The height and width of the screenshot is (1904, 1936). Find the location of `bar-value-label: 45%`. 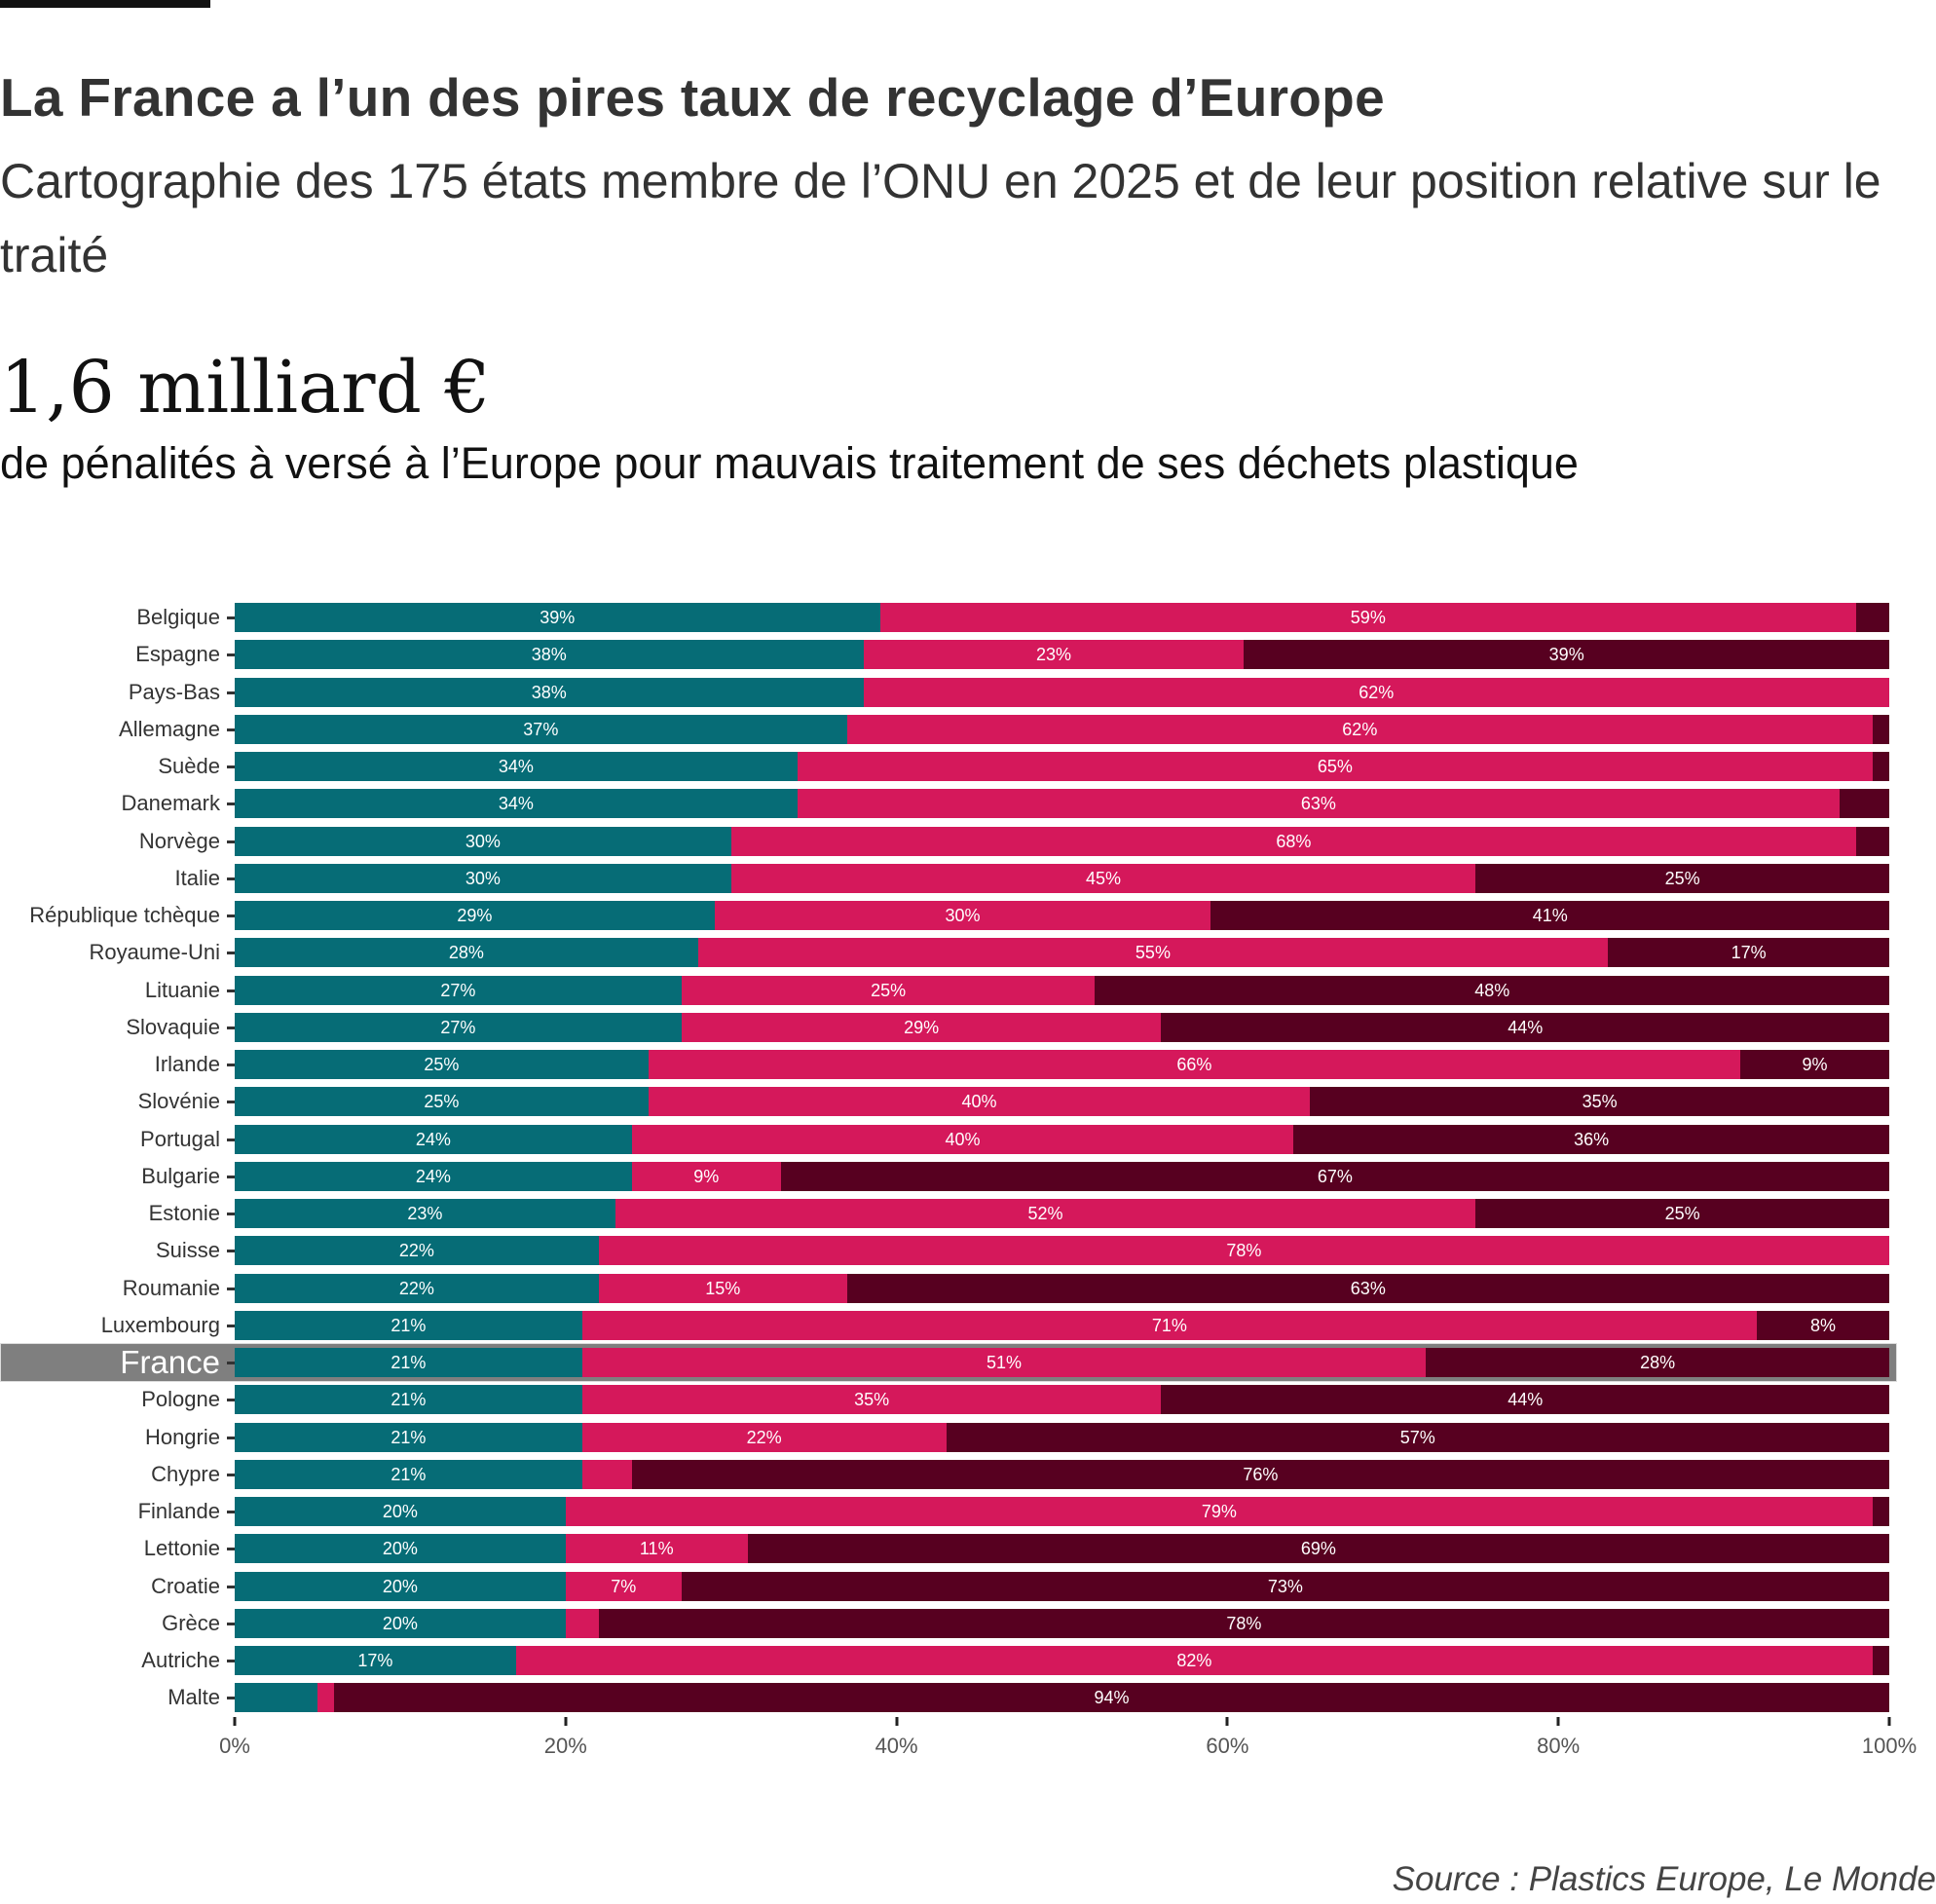

bar-value-label: 45% is located at coordinates (1103, 878).